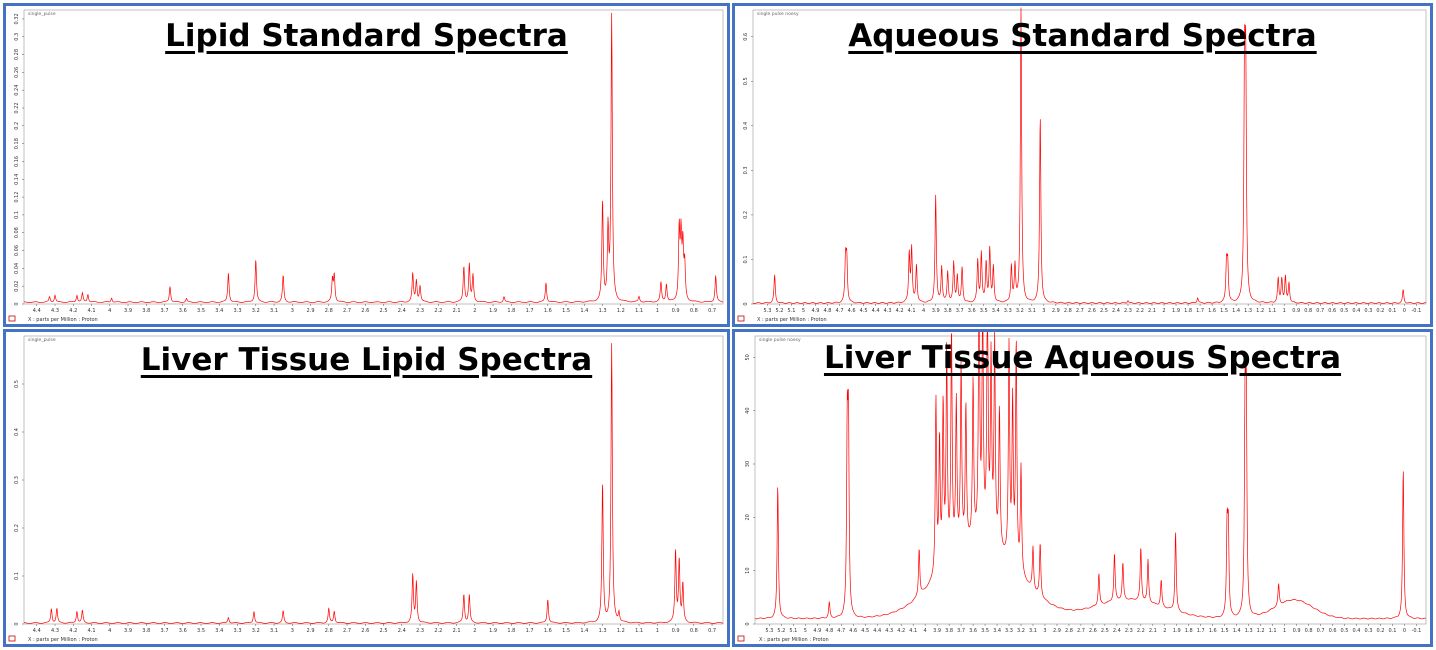  Describe the element at coordinates (840, 311) in the screenshot. I see `x-tick-label: 4.7` at that location.